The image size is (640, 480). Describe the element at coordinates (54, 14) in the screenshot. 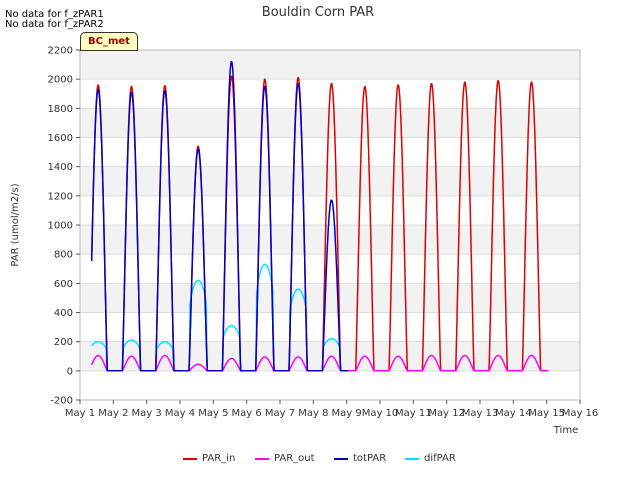

I see `no-data-note-1: No data for f_zPAR1` at that location.